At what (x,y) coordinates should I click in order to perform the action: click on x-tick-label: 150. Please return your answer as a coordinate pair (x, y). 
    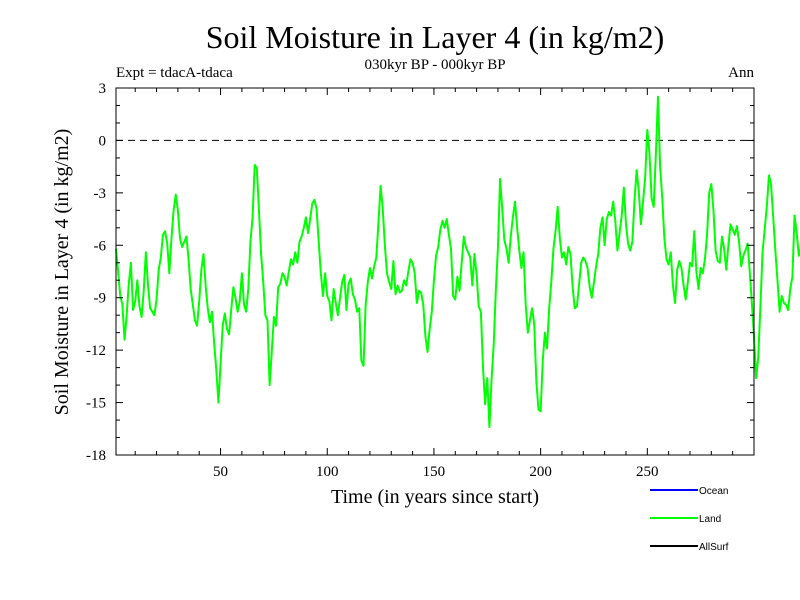
    Looking at the image, I should click on (434, 472).